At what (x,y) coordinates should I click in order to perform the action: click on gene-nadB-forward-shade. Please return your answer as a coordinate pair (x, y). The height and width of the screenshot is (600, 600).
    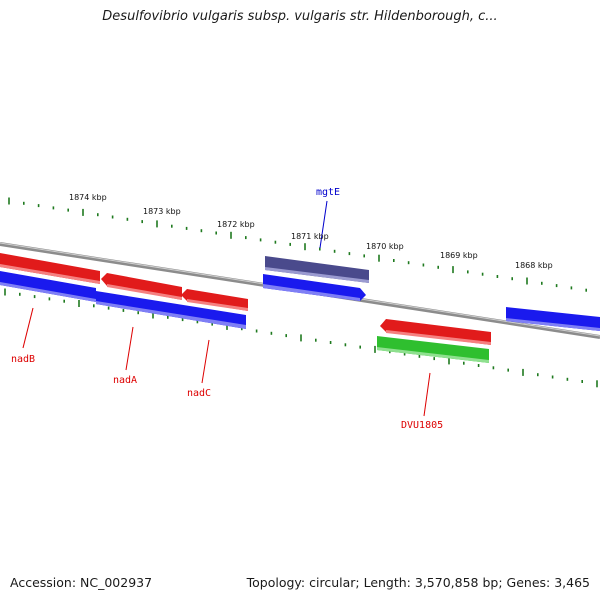
    Looking at the image, I should click on (50, 274).